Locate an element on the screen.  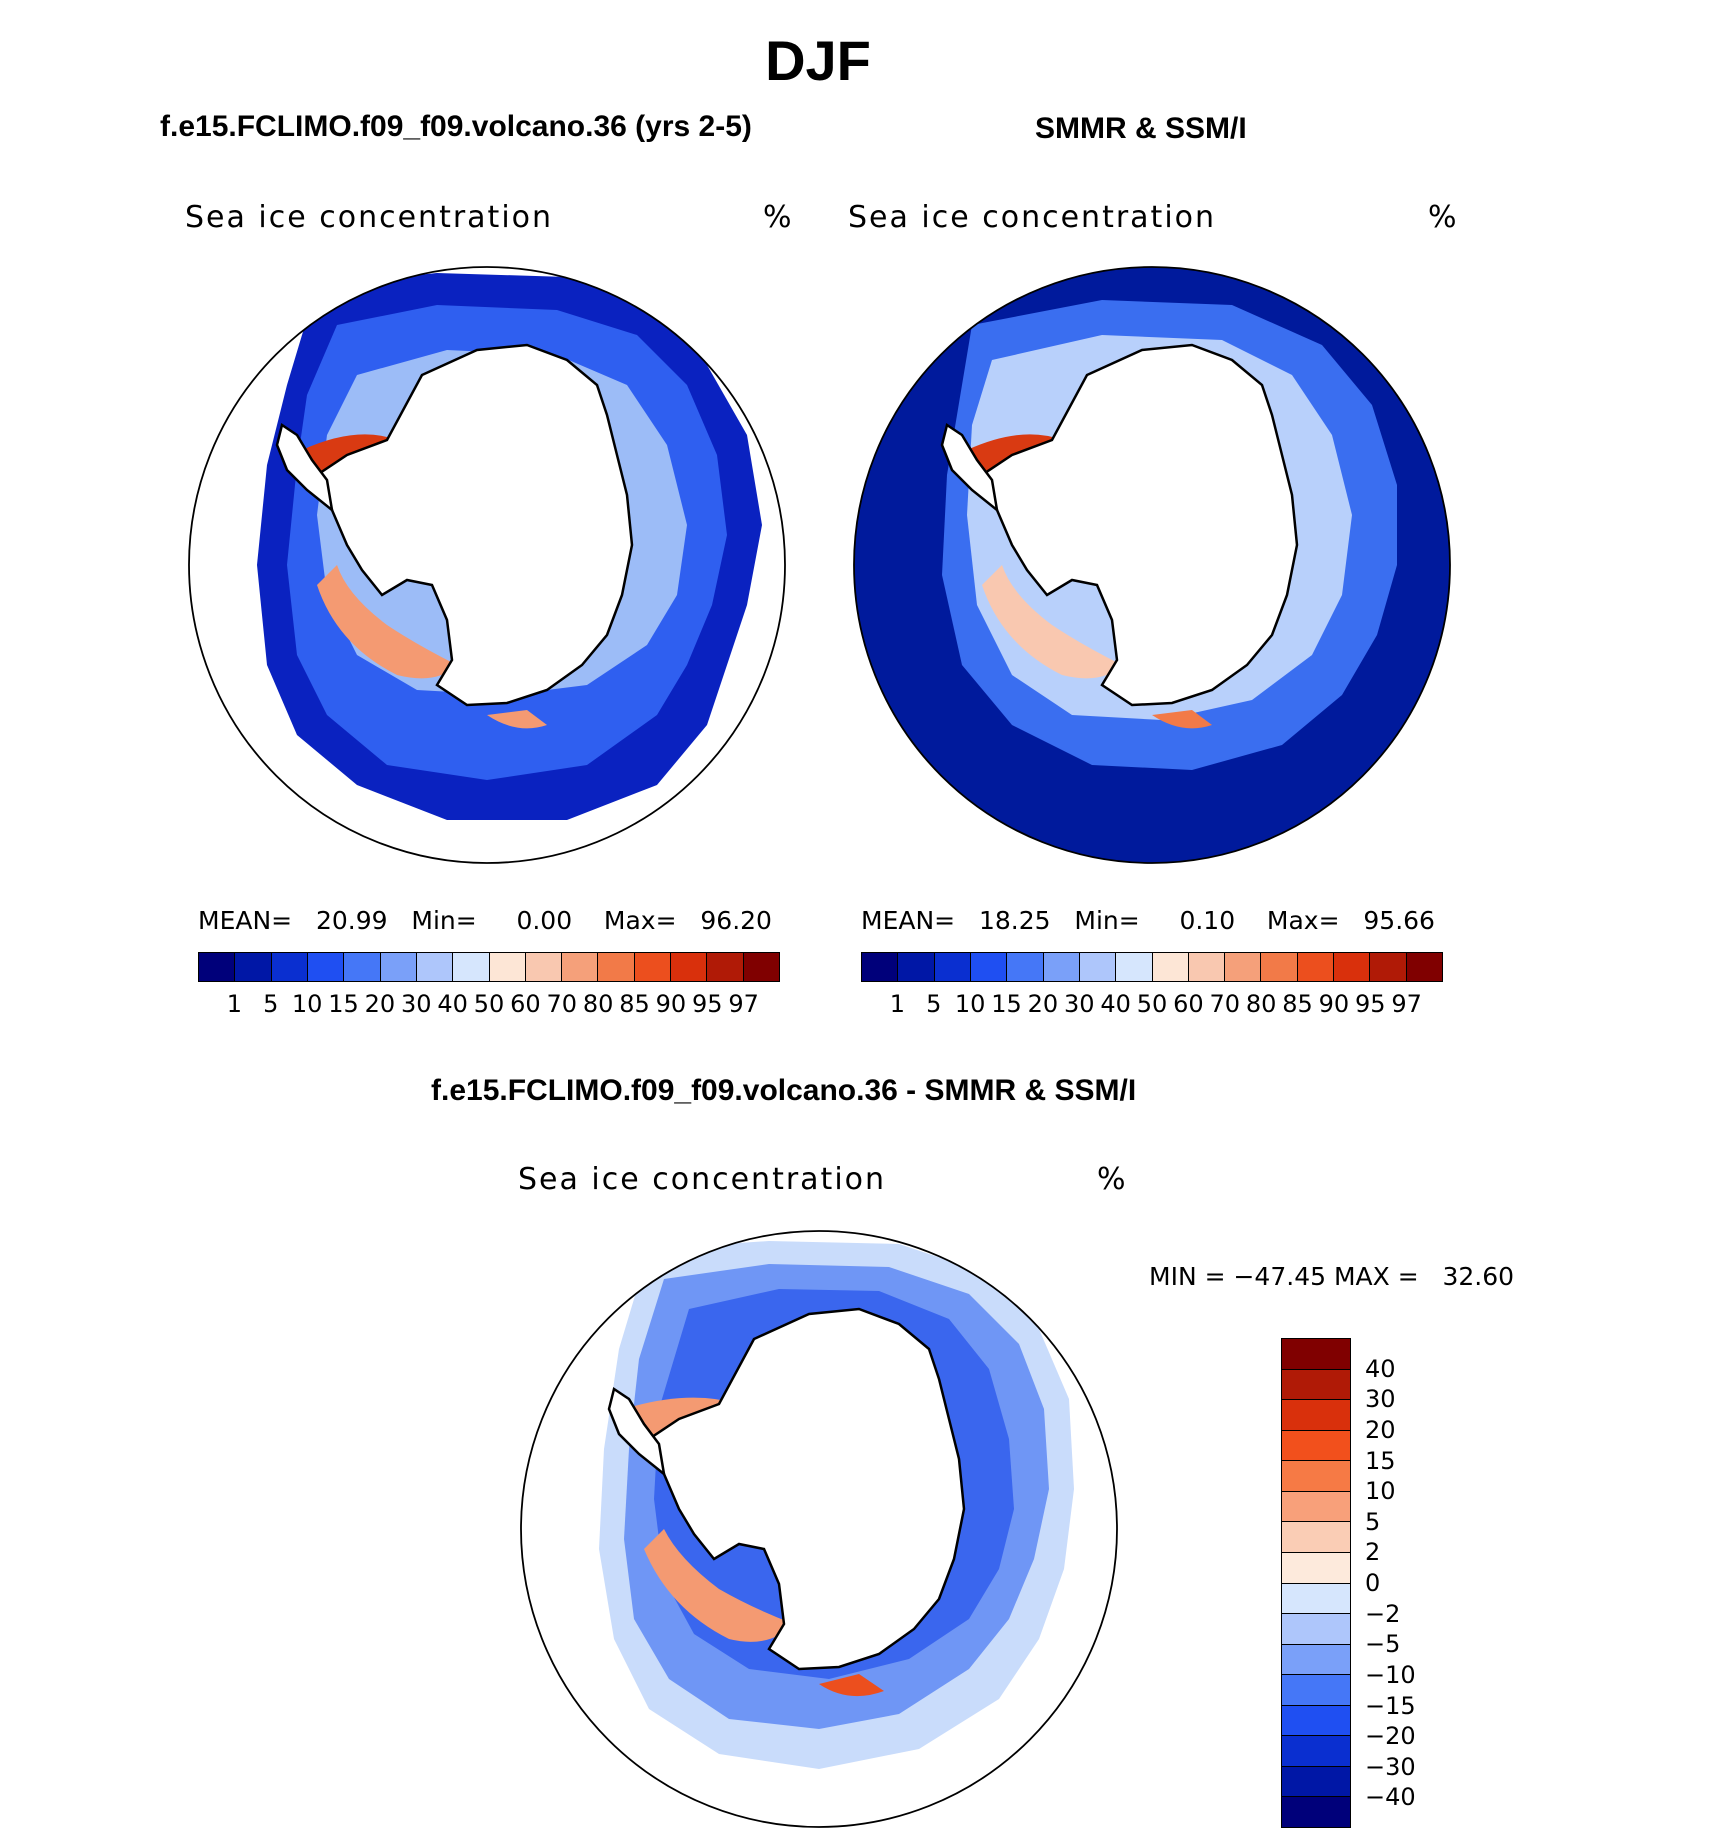
obs-colorbar-tick-label: 80 is located at coordinates (1261, 1004).